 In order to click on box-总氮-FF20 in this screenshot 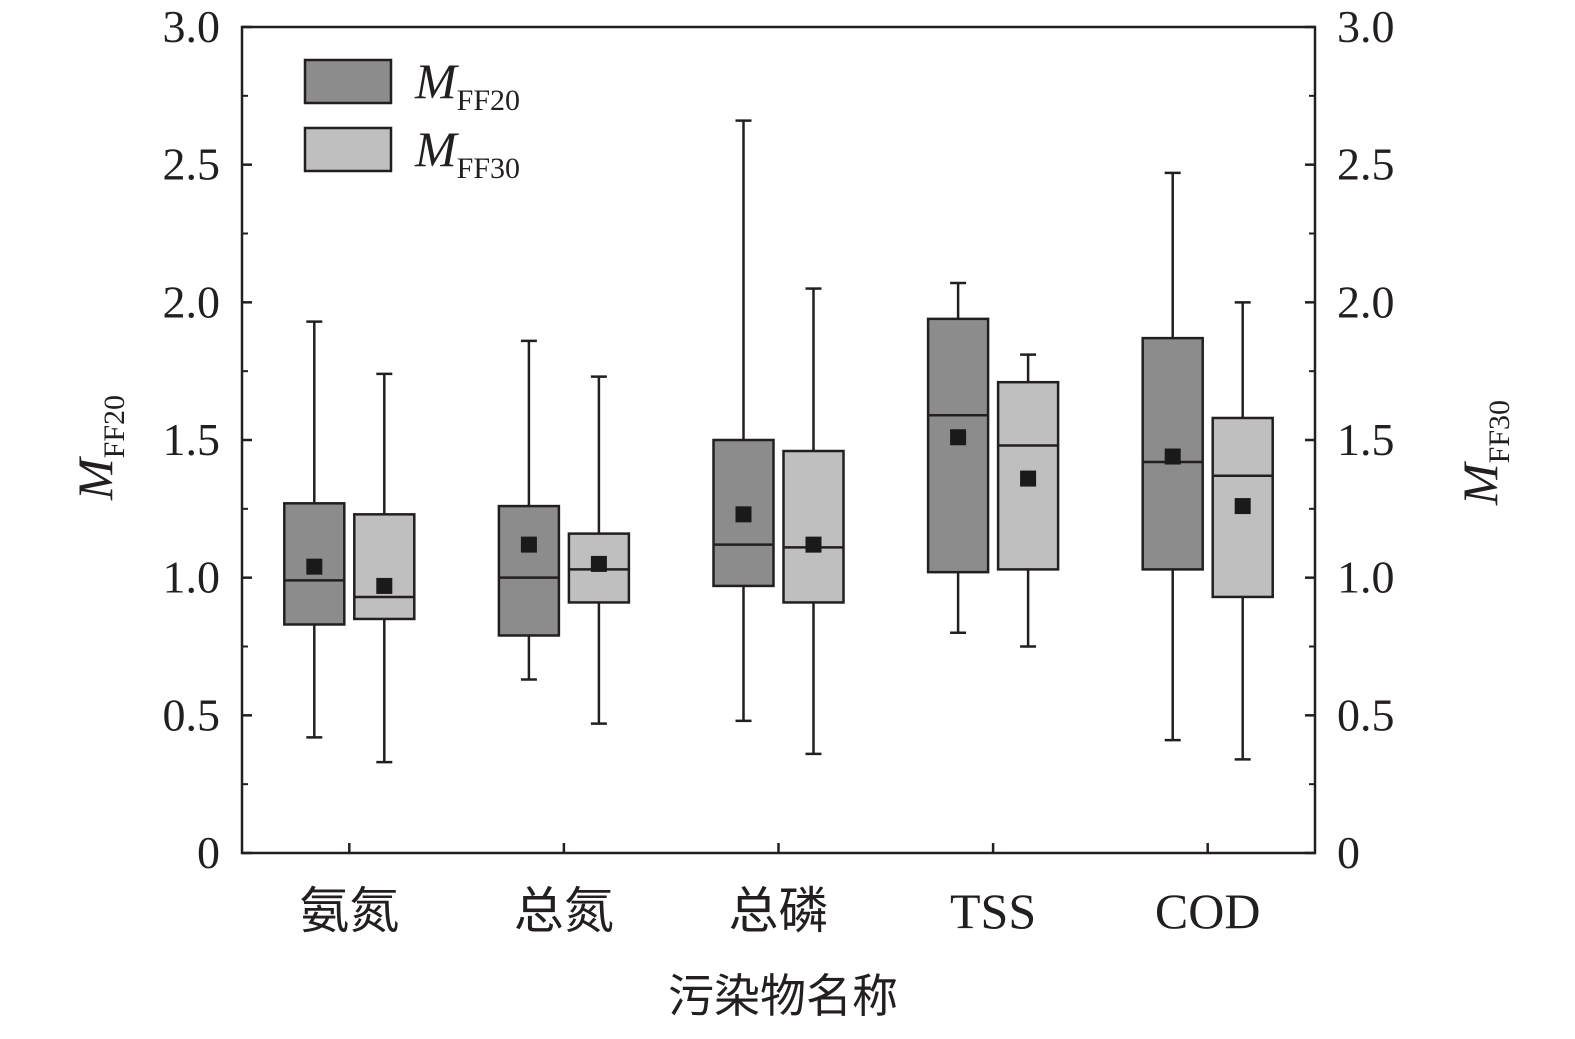, I will do `click(529, 510)`.